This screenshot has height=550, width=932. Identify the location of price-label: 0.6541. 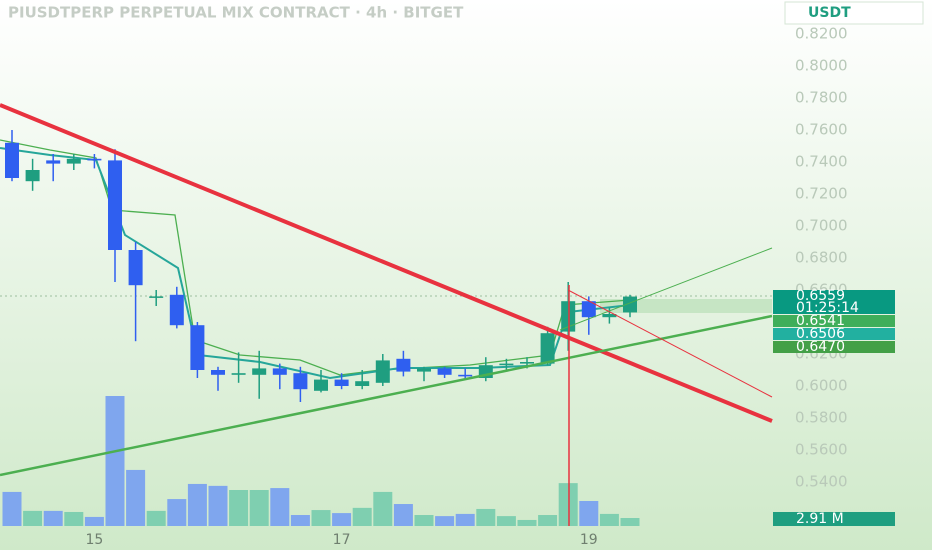
(820, 321).